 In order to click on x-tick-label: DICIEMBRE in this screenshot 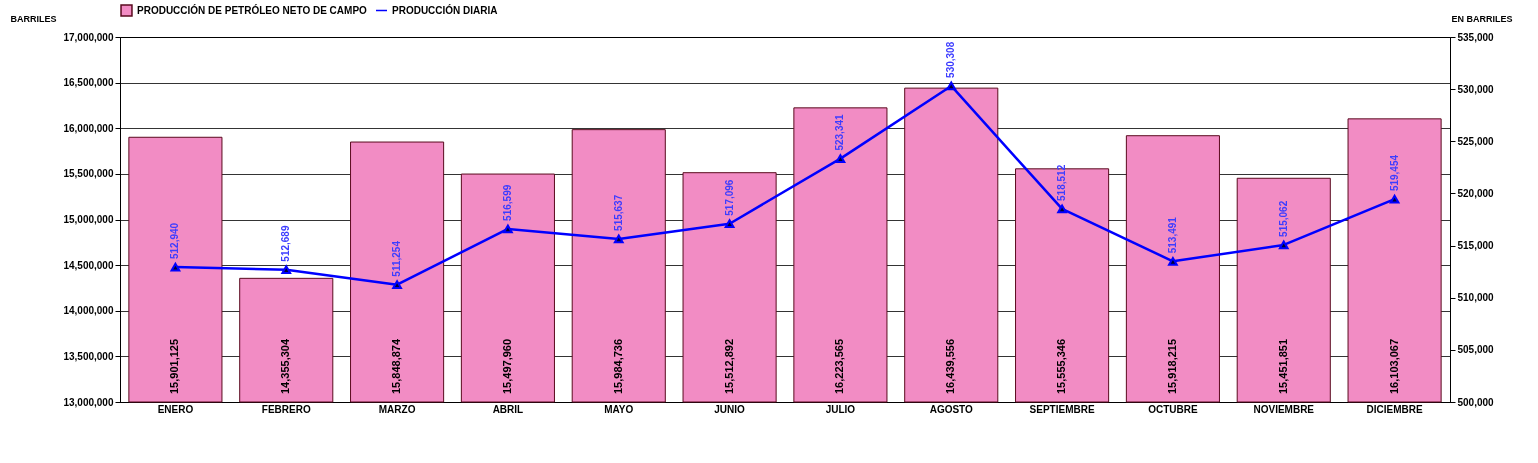, I will do `click(1394, 409)`.